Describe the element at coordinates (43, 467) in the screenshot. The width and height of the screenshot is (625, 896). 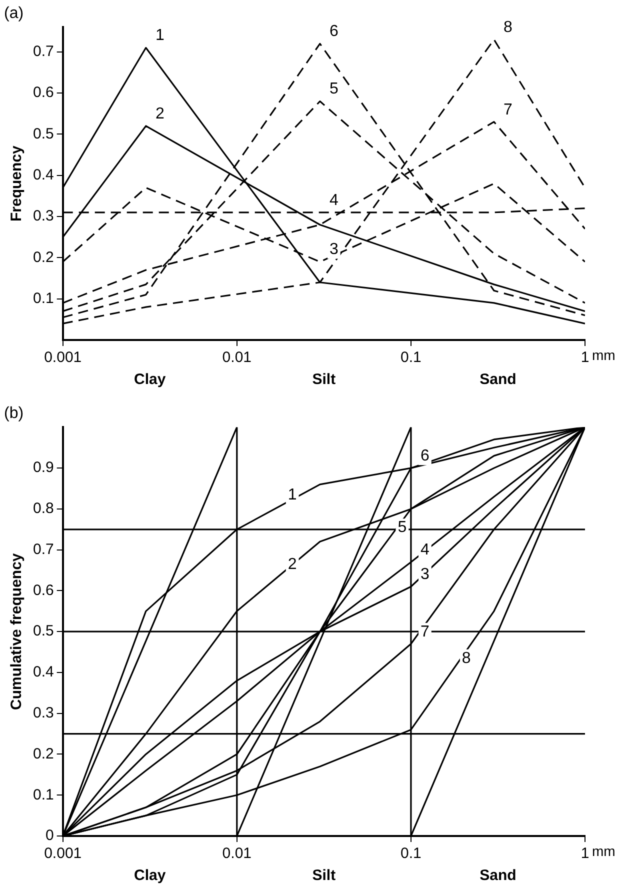
I see `y-tick-label: 0.9` at that location.